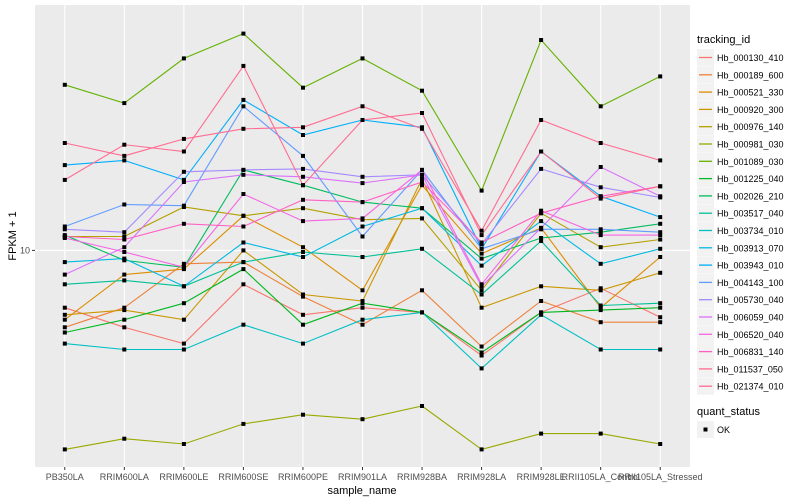 Image resolution: width=800 pixels, height=500 pixels. I want to click on legend-label: Hb_006831_140, so click(750, 352).